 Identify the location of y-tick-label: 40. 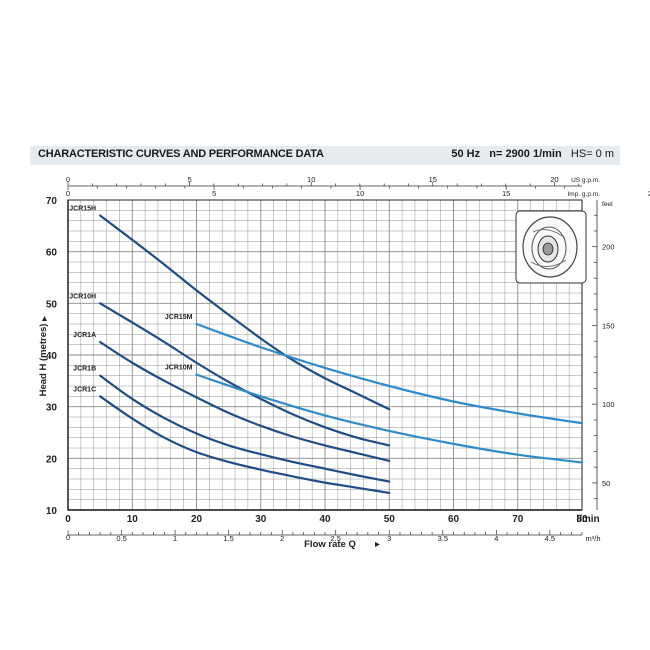
(52, 356).